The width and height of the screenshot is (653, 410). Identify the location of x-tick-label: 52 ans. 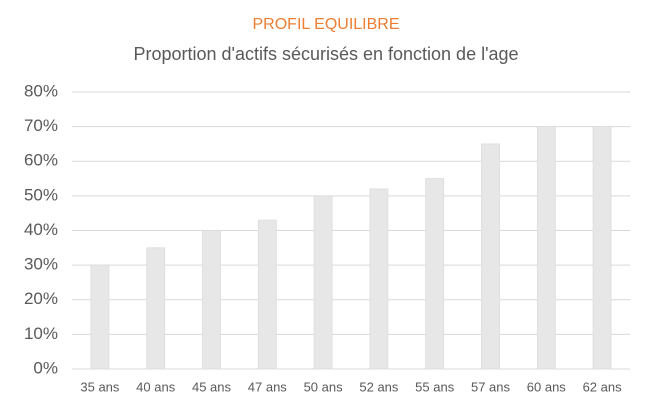
(379, 386).